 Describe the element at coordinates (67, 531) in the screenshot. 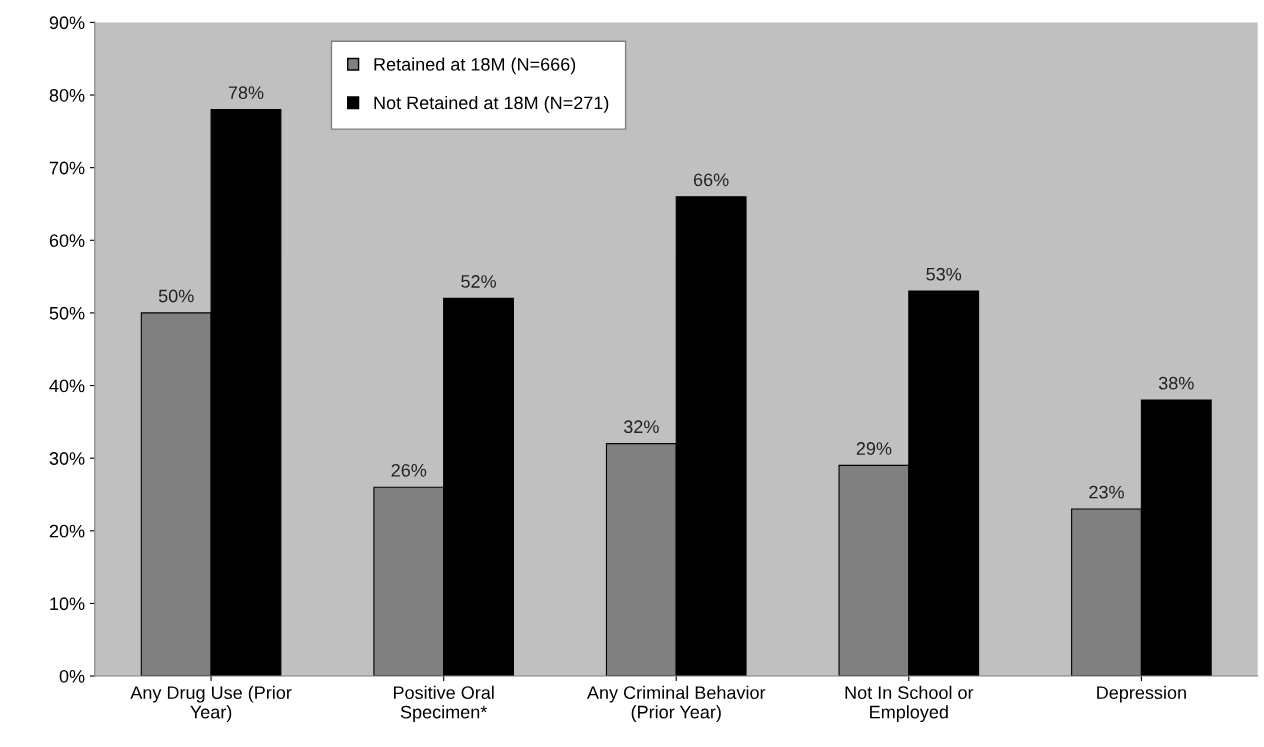

I see `y-tick-label: 20%` at that location.